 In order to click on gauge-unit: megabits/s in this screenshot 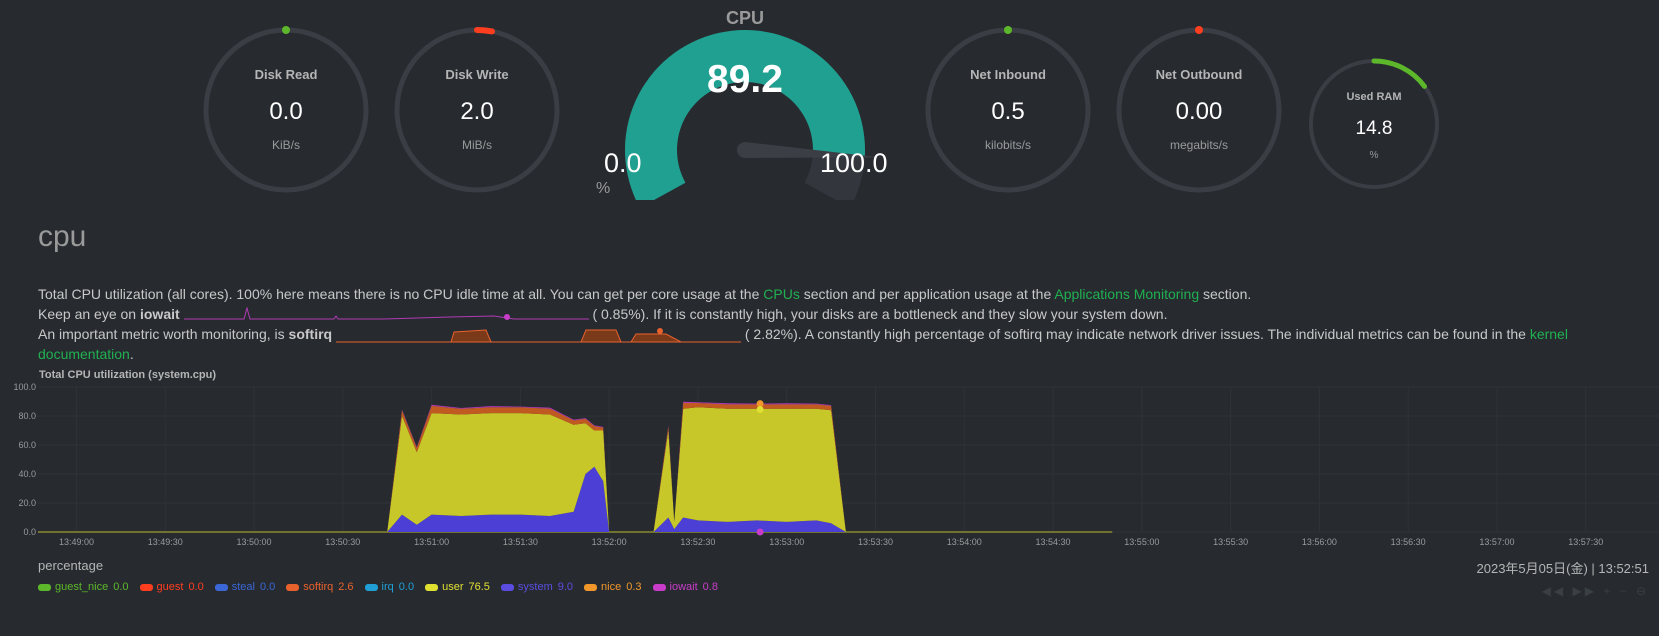, I will do `click(1199, 145)`.